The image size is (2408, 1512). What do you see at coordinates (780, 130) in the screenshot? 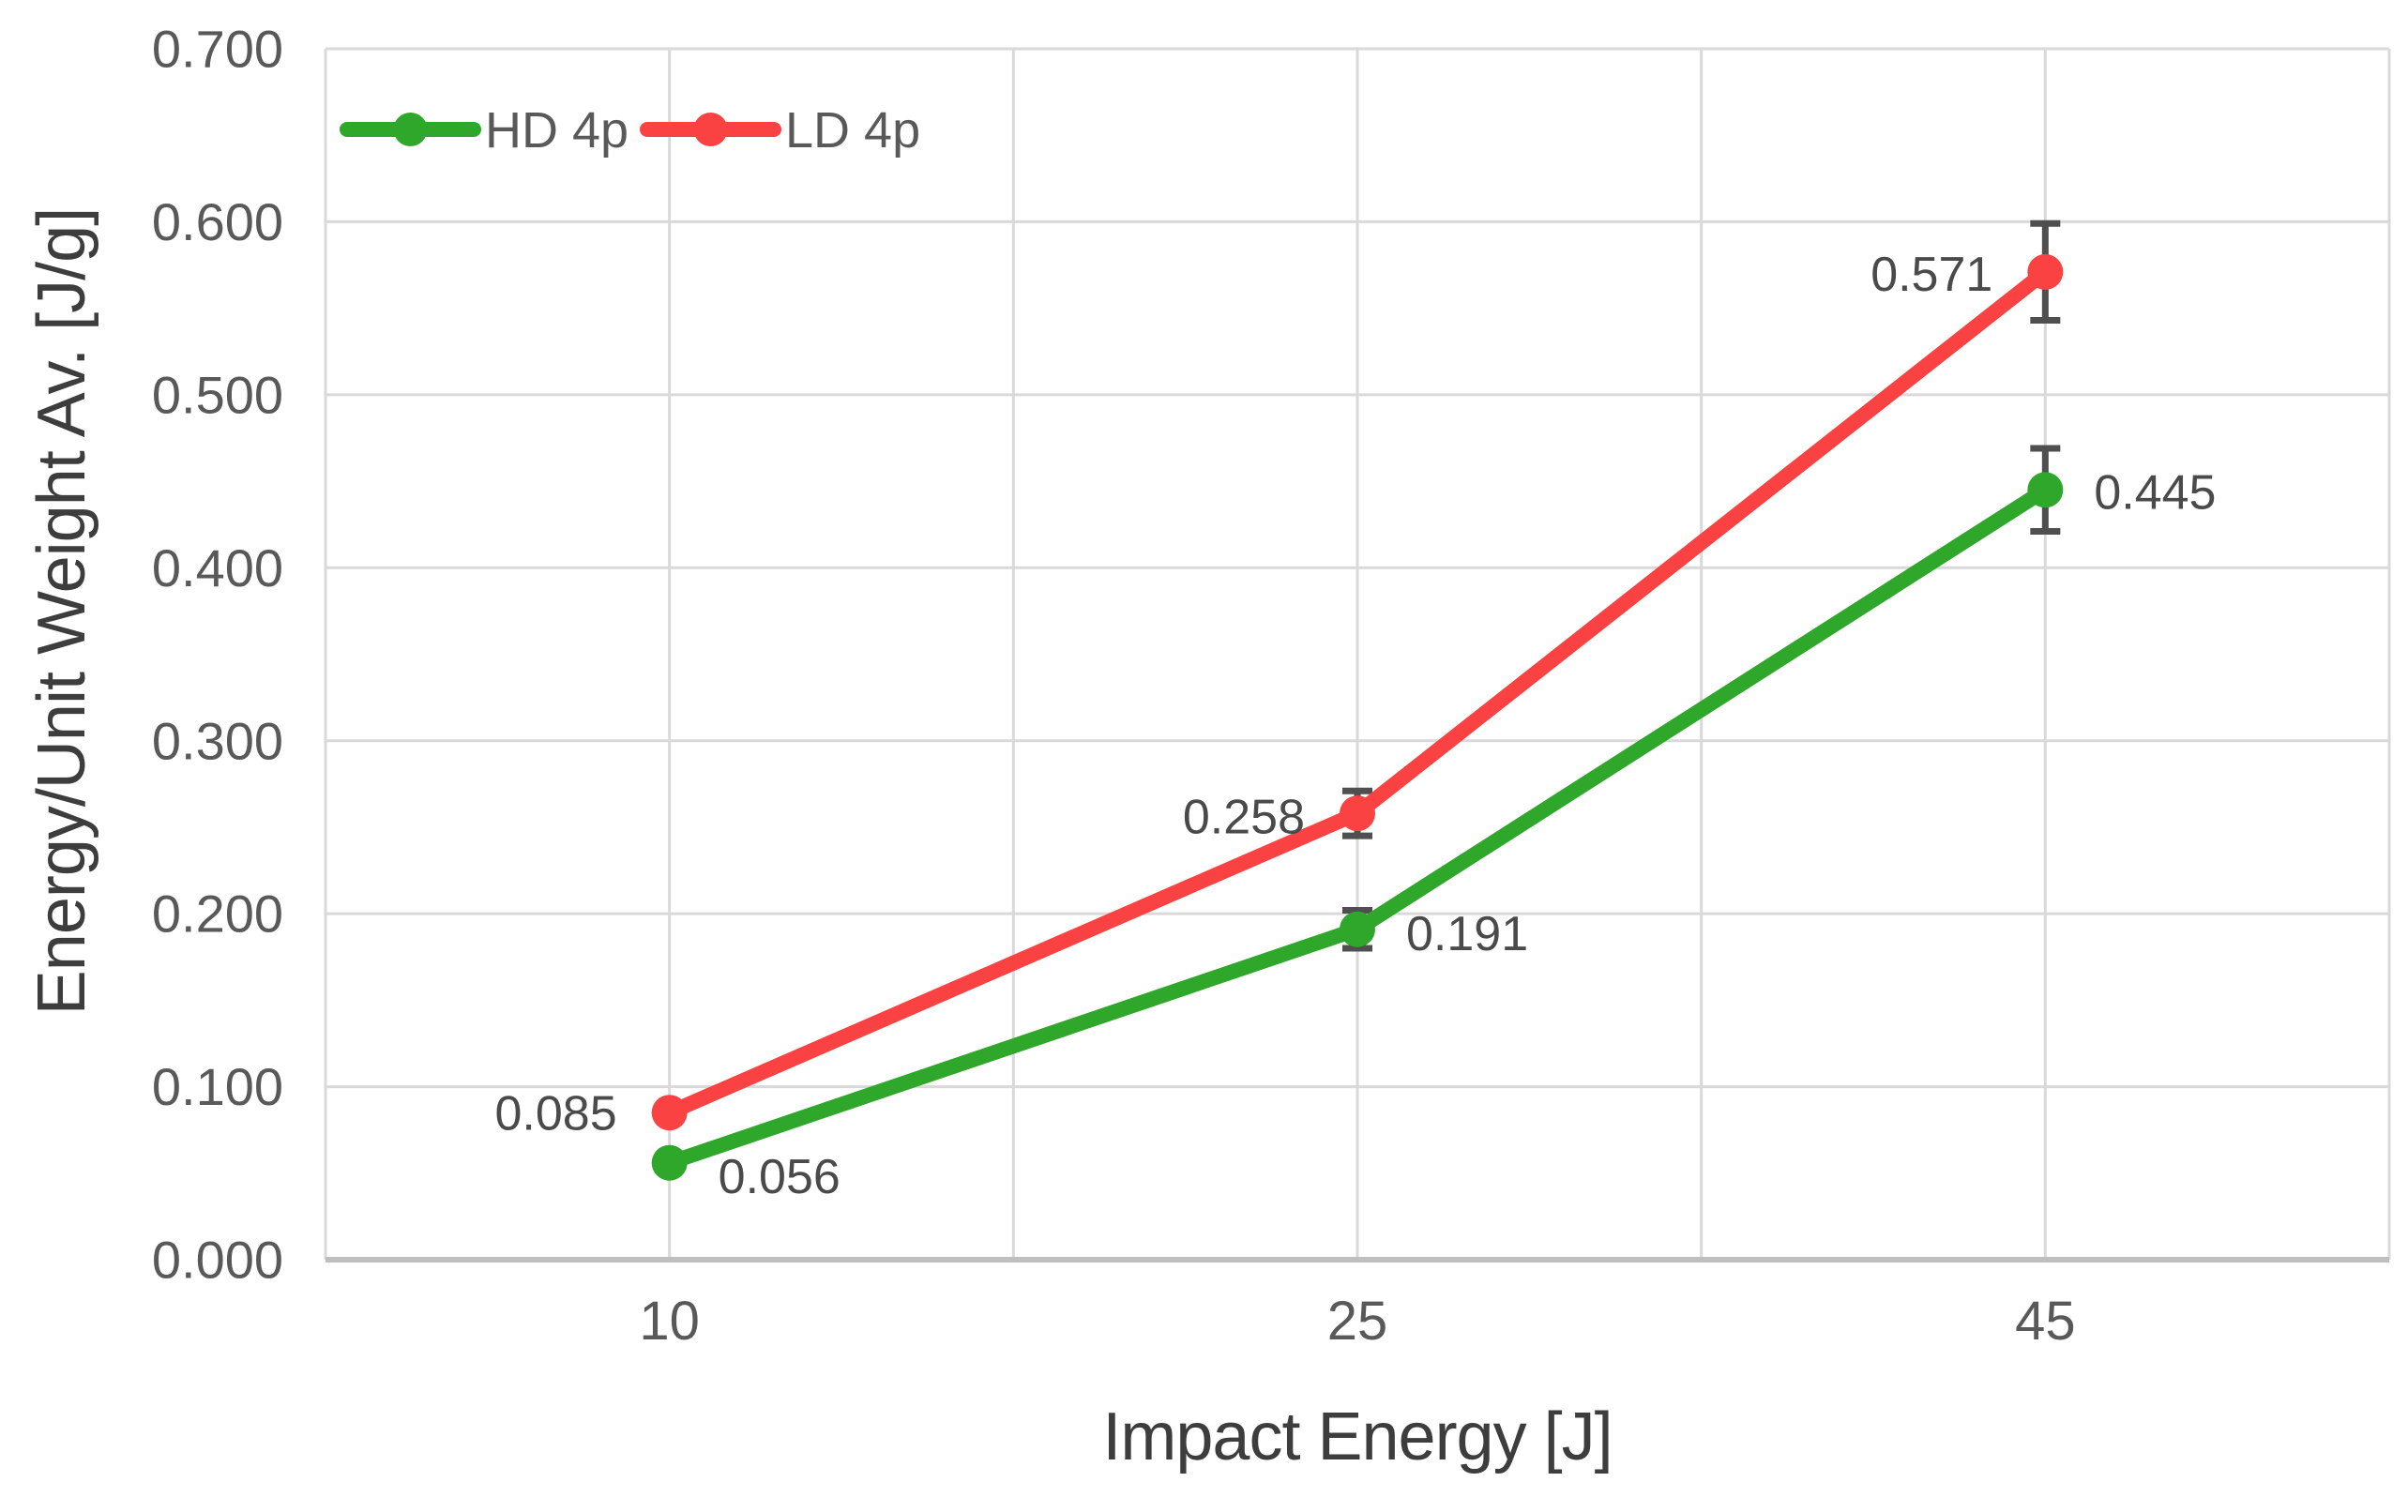
I see `legend-item-LD-4p: LD 4p` at bounding box center [780, 130].